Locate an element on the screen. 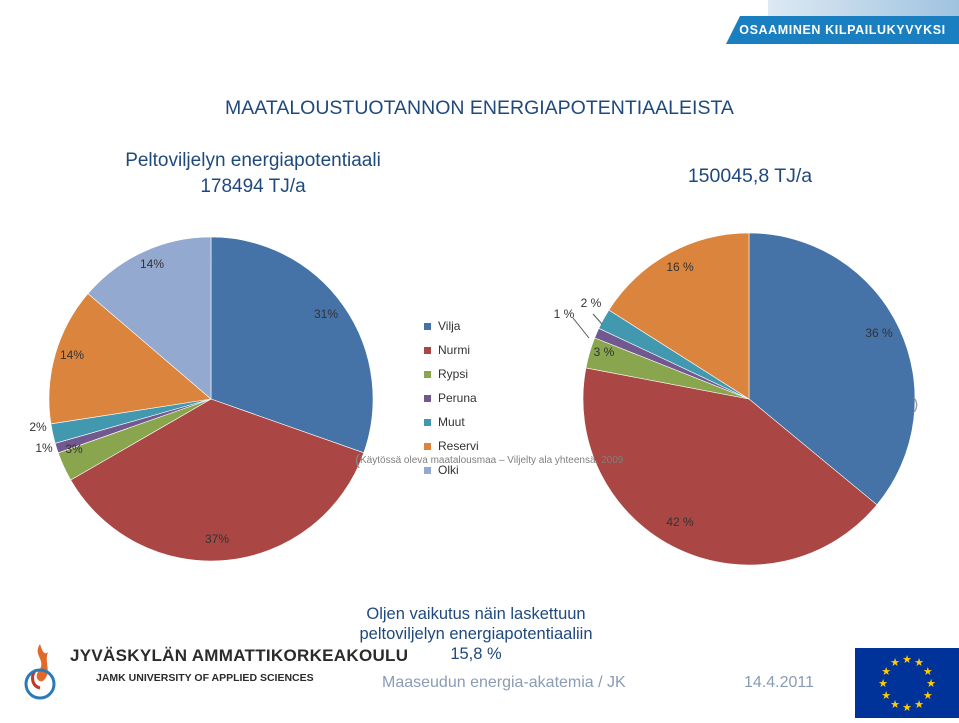 This screenshot has width=959, height=723. legend-label: Peruna is located at coordinates (457, 398).